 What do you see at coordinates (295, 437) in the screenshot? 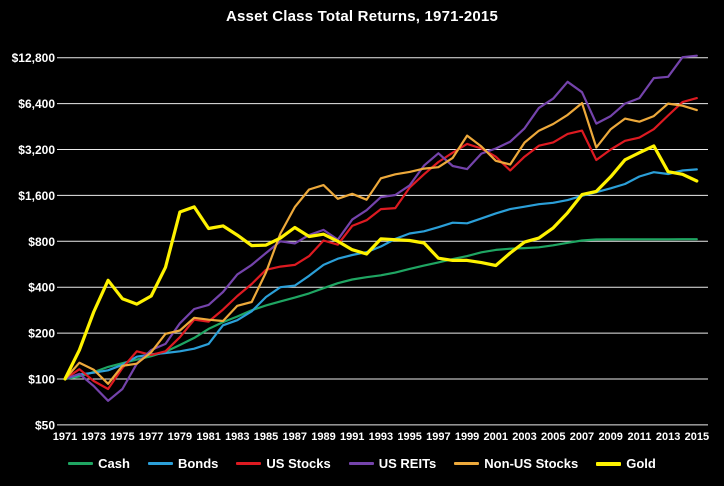
I see `x-axis-tick-label: 1987` at bounding box center [295, 437].